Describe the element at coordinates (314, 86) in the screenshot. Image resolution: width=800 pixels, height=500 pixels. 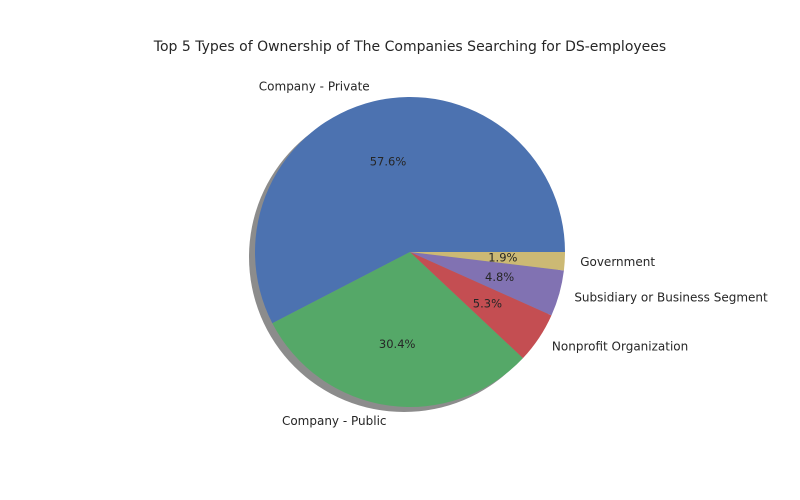
I see `label-company-private: Company - Private` at that location.